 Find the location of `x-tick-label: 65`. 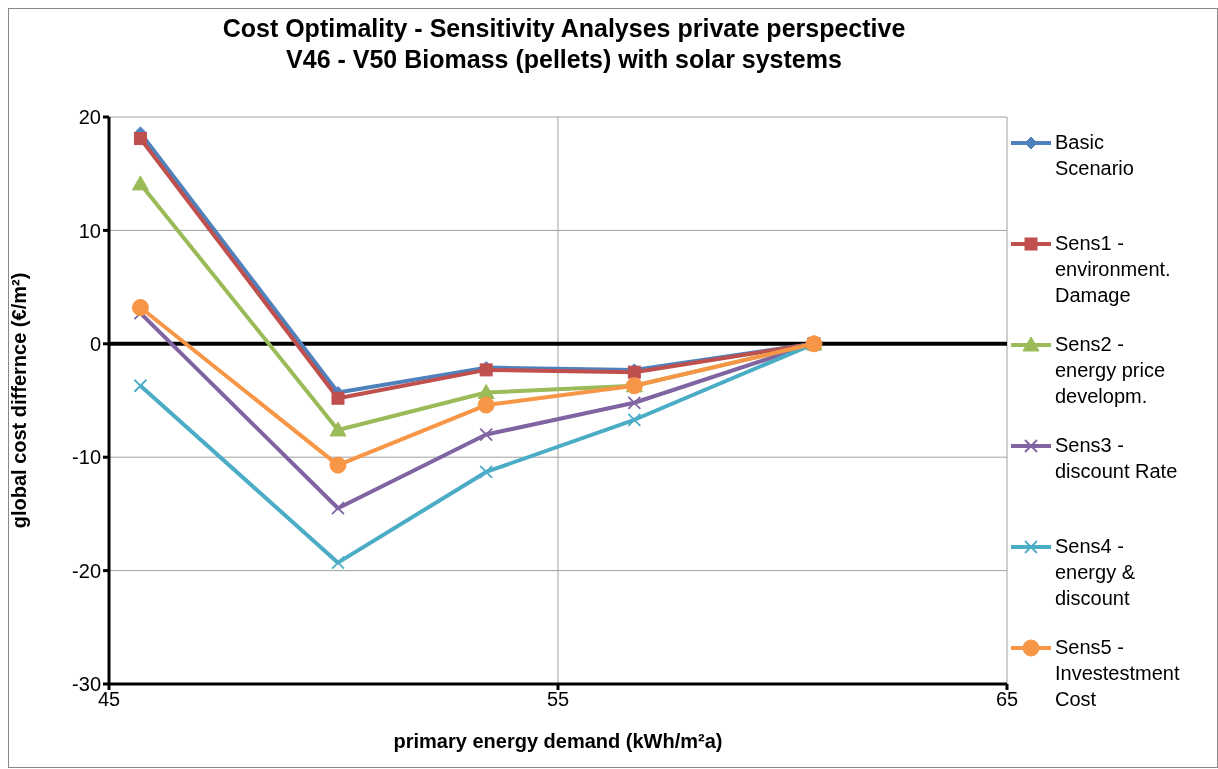

x-tick-label: 65 is located at coordinates (1007, 699).